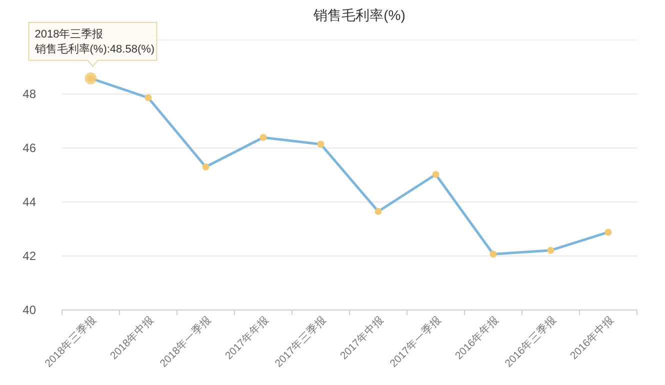 This screenshot has width=665, height=385. What do you see at coordinates (29, 202) in the screenshot?
I see `y-tick-label: 44` at bounding box center [29, 202].